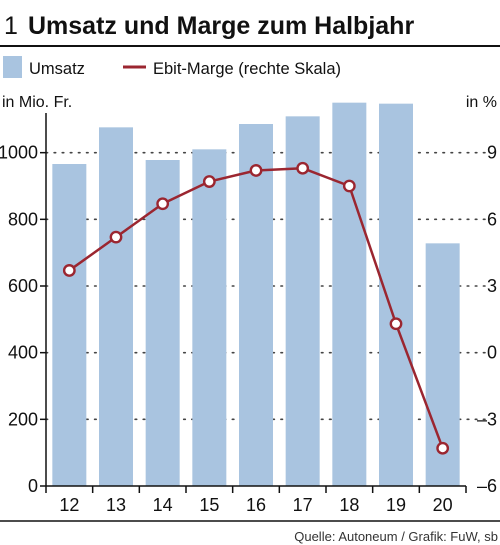 Image resolution: width=500 pixels, height=545 pixels. Describe the element at coordinates (11, 26) in the screenshot. I see `chart-number: 1` at that location.